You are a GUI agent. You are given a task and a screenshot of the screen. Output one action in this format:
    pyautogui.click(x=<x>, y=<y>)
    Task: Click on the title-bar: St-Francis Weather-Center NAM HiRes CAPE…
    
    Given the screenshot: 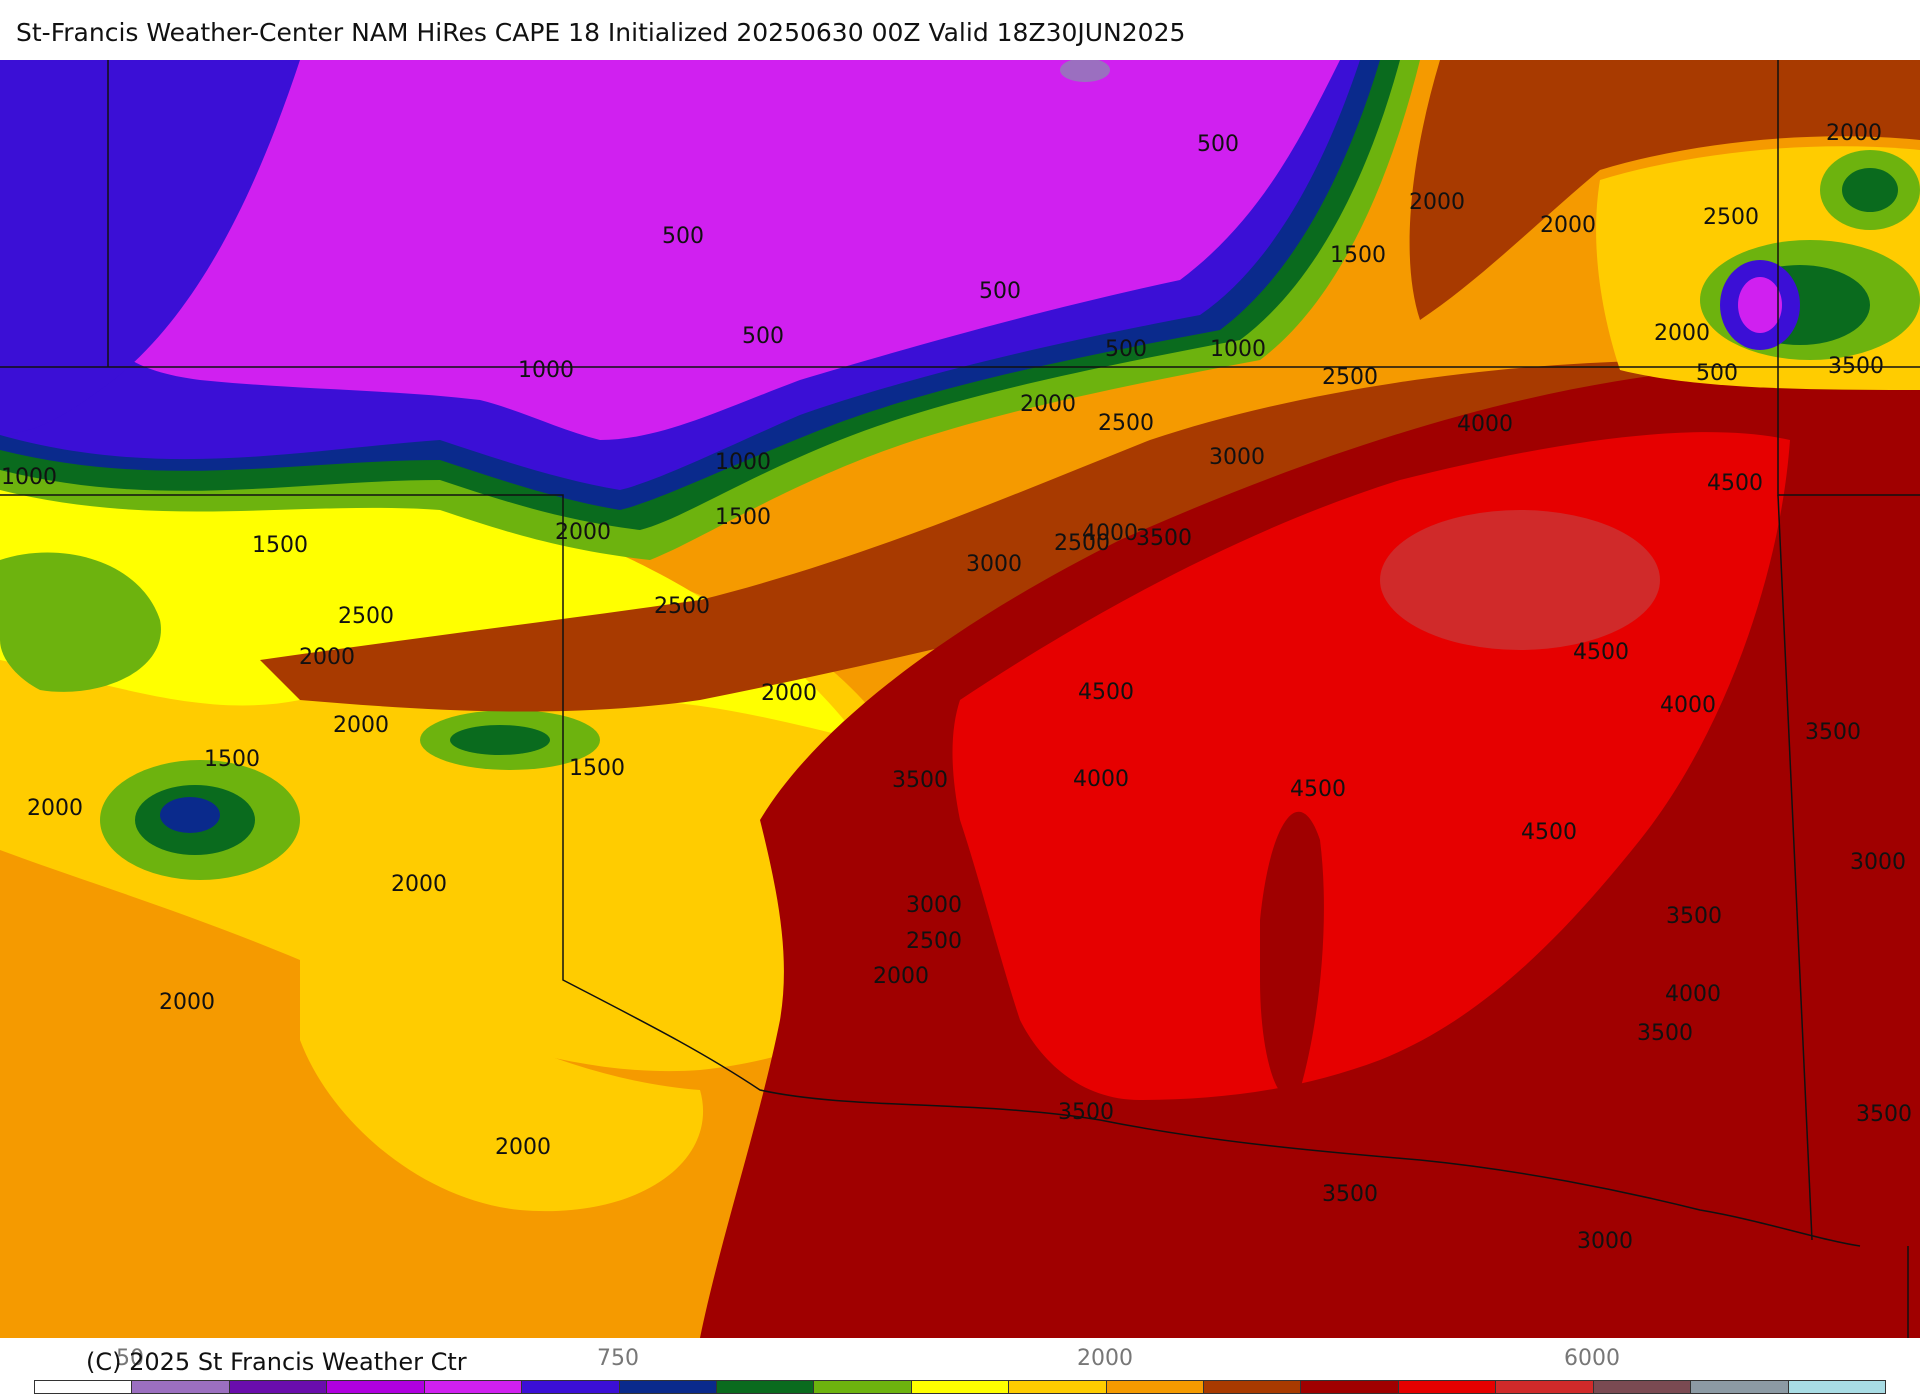 What is the action you would take?
    pyautogui.click(x=960, y=31)
    